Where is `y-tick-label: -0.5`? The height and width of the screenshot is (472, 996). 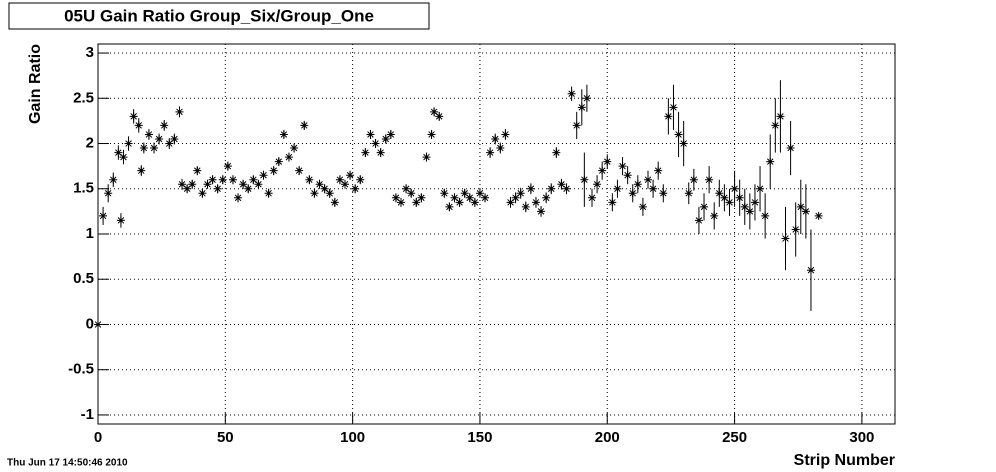 y-tick-label: -0.5 is located at coordinates (81, 369).